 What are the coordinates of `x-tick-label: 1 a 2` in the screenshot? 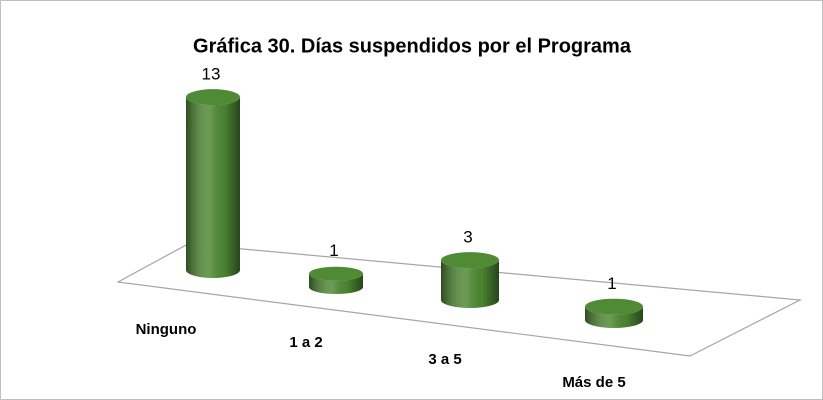 It's located at (305, 342).